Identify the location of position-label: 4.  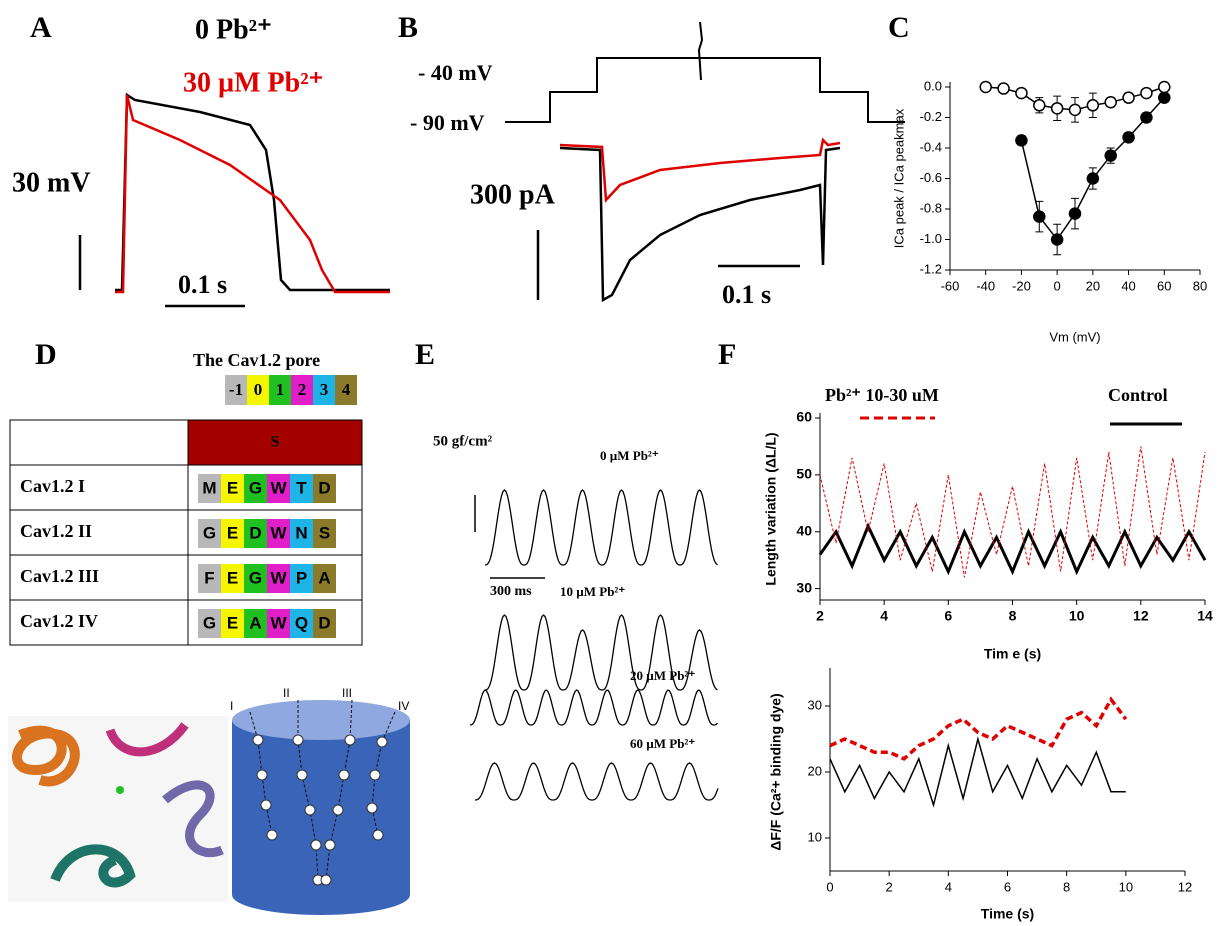
(346, 389).